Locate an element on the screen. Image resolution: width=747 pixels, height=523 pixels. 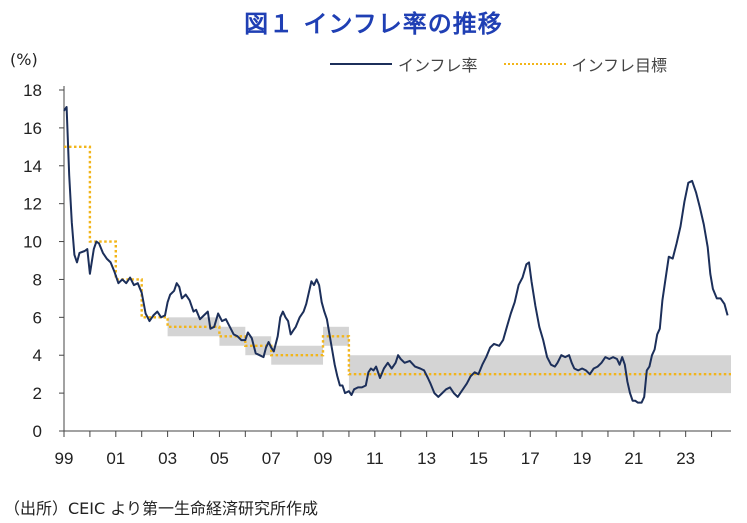
legend-solid-line-swatch is located at coordinates (361, 64).